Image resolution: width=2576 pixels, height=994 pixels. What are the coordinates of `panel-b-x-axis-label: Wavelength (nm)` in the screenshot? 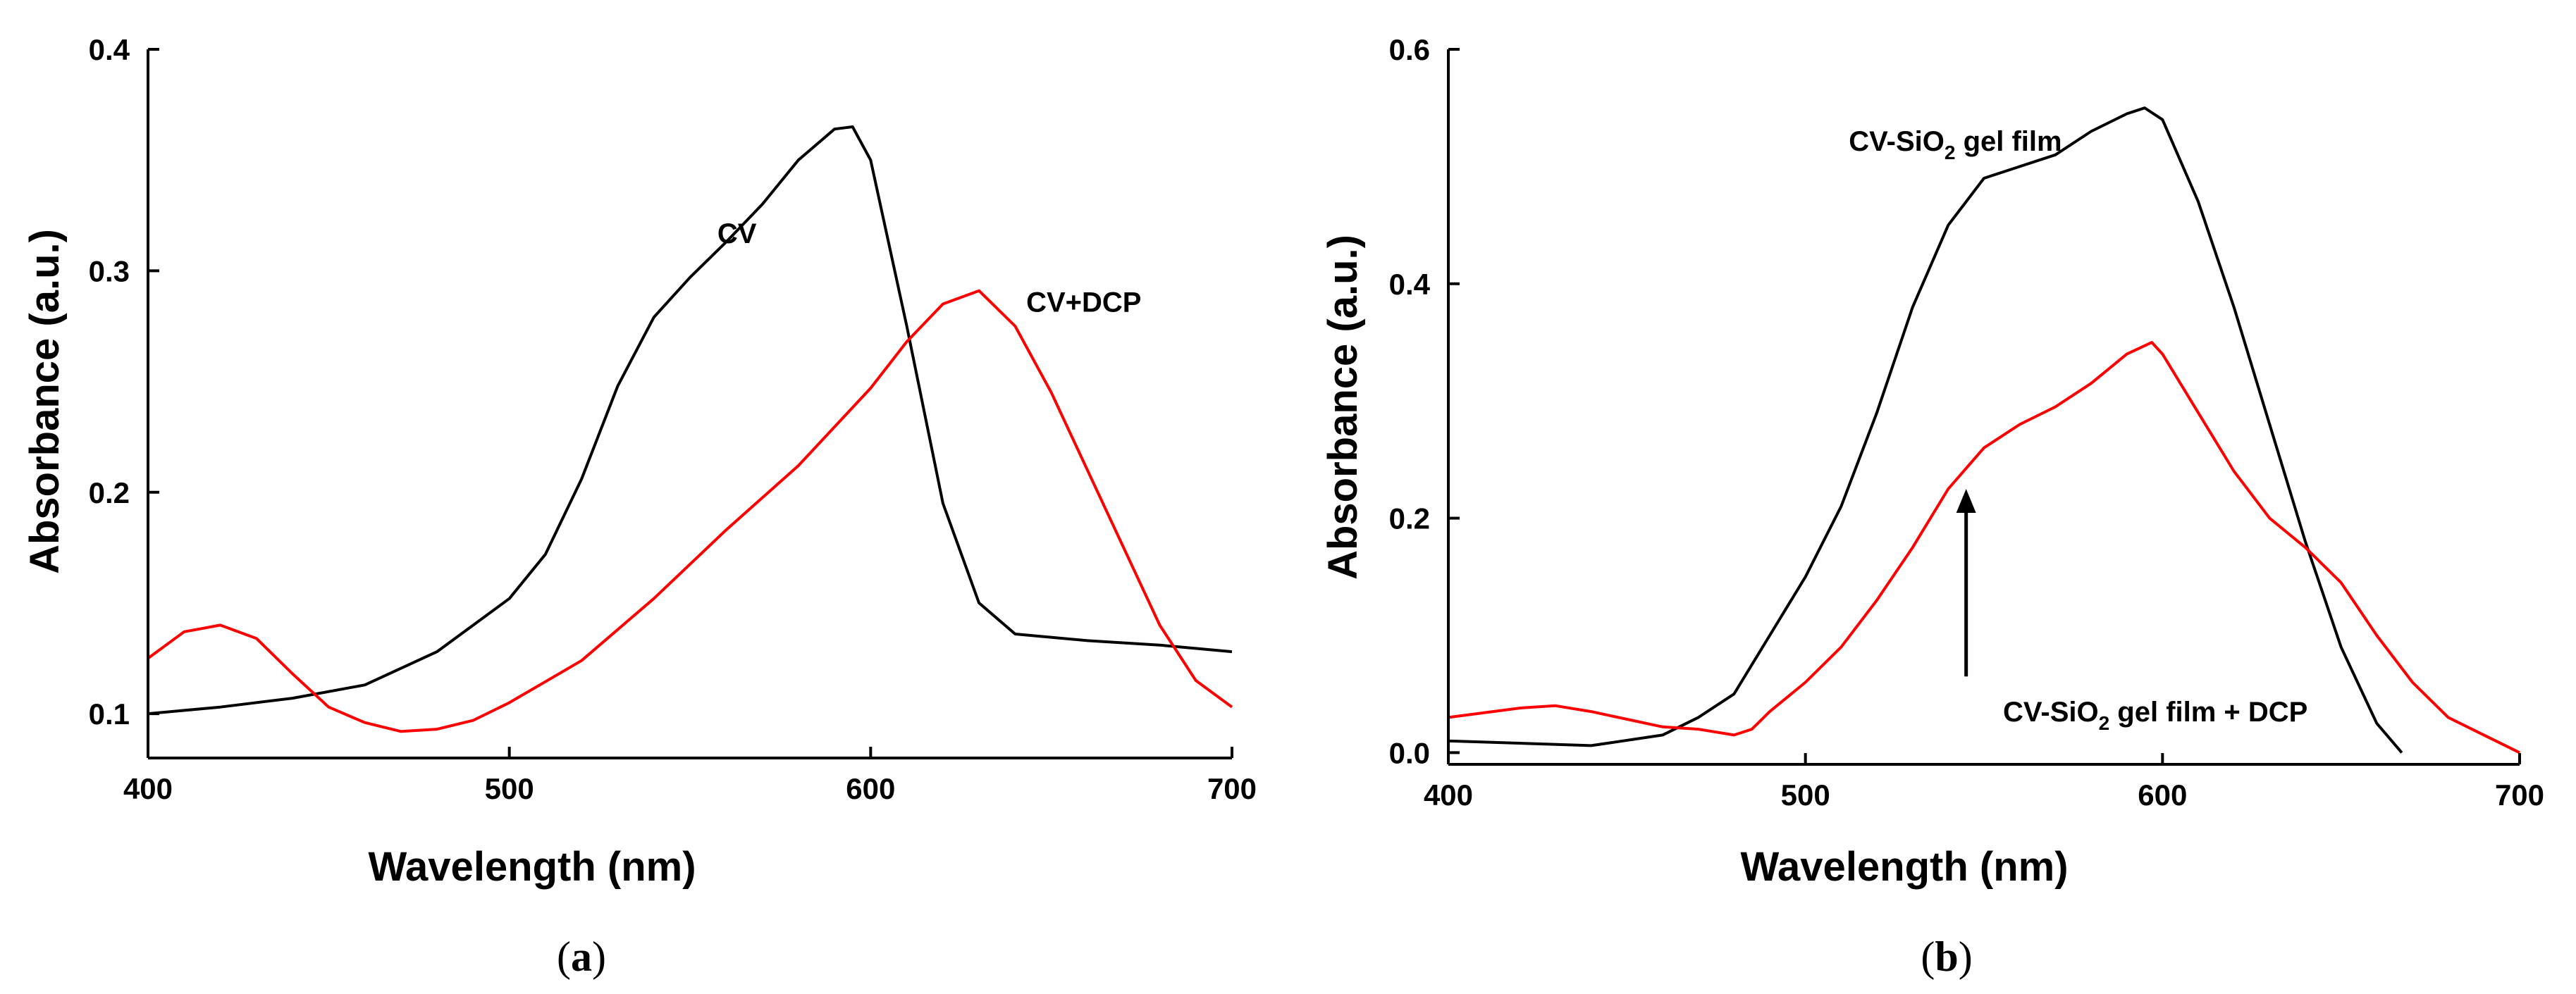 It's located at (1904, 867).